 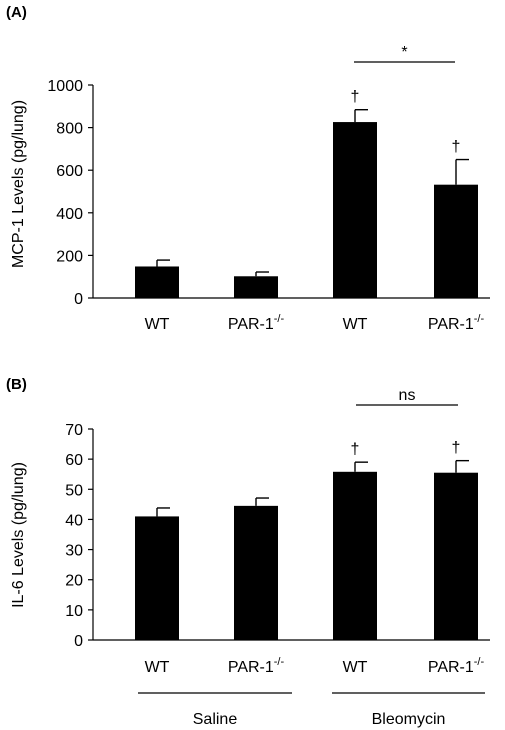 I want to click on panel-a-y-tick-label: 0, so click(x=78, y=299).